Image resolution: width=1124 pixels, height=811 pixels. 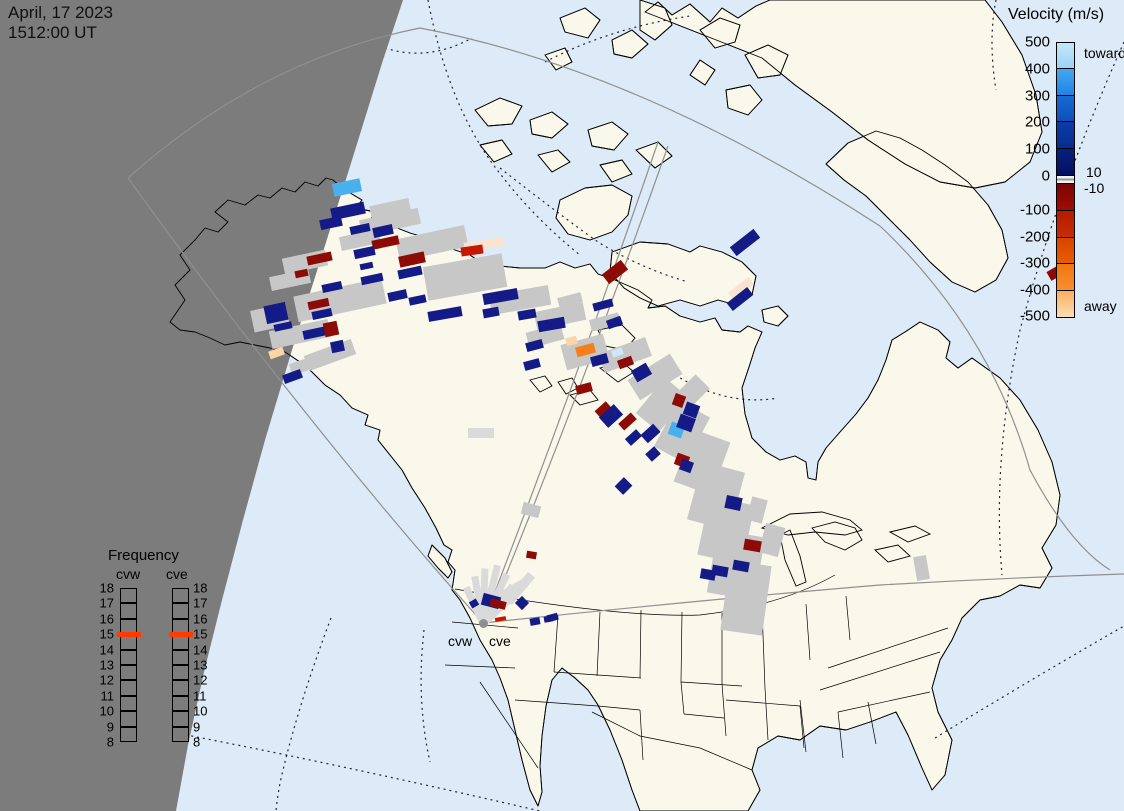 What do you see at coordinates (129, 634) in the screenshot?
I see `active-frequency-marker-cvw` at bounding box center [129, 634].